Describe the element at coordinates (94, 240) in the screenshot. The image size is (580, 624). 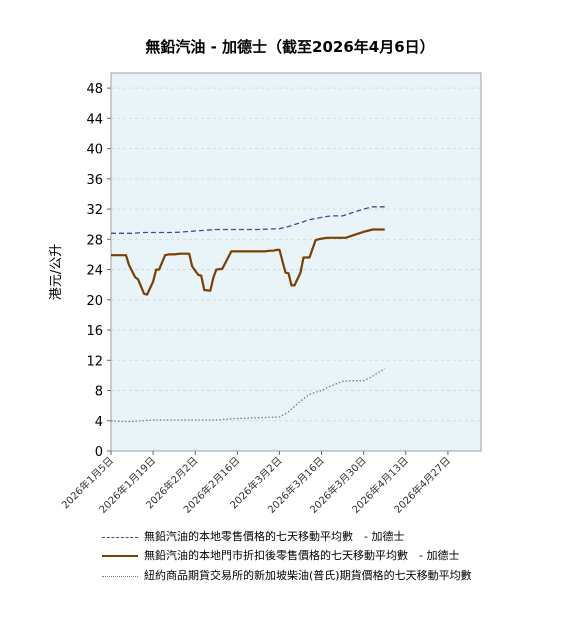
I see `y-tick-label: 28` at that location.